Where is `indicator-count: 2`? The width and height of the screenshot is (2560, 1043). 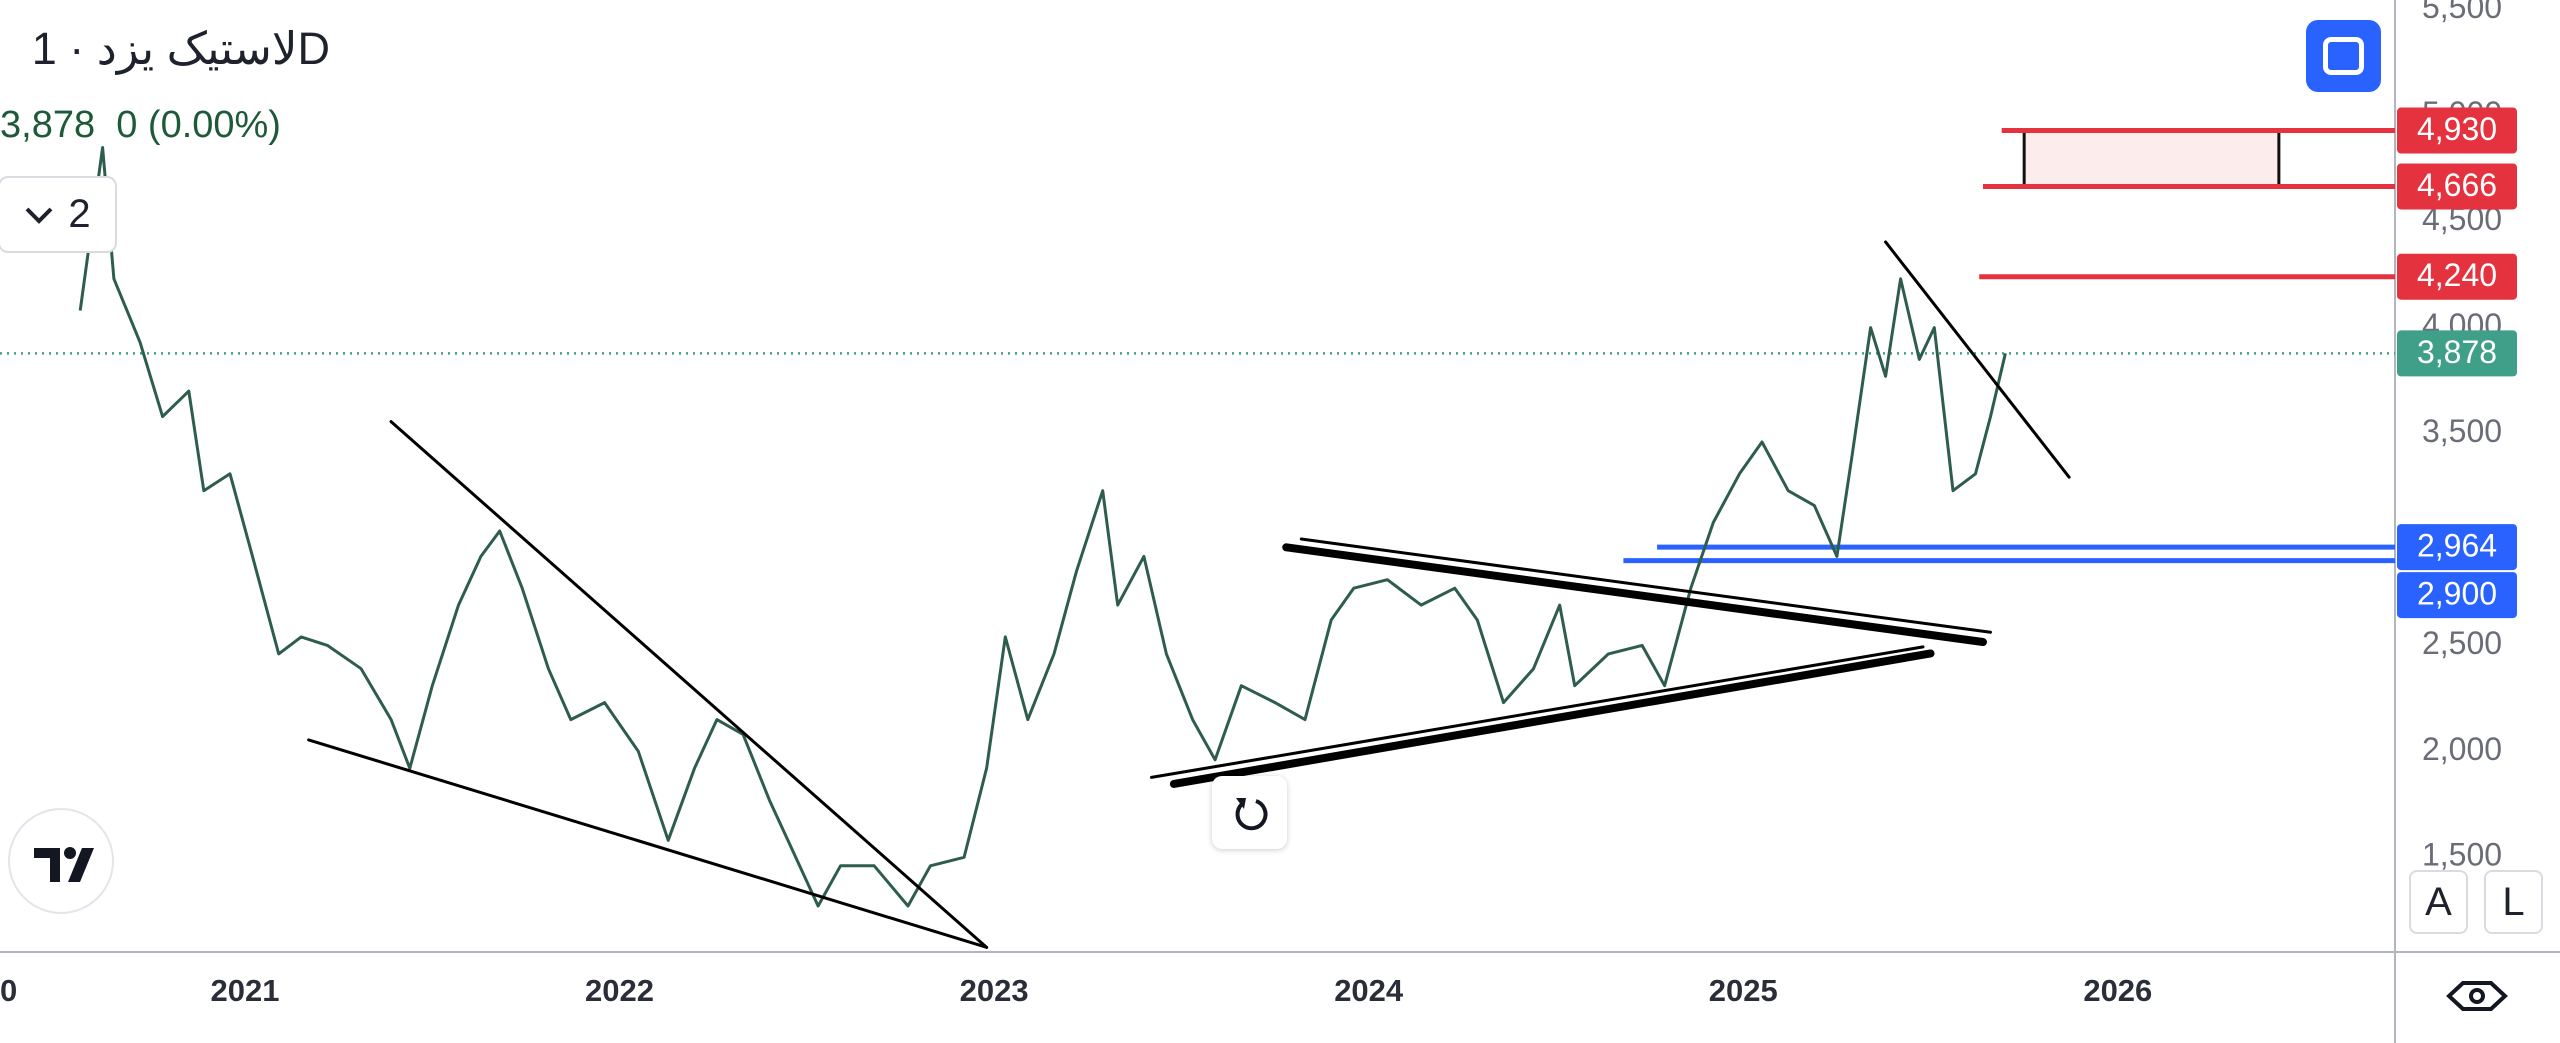 indicator-count: 2 is located at coordinates (79, 214).